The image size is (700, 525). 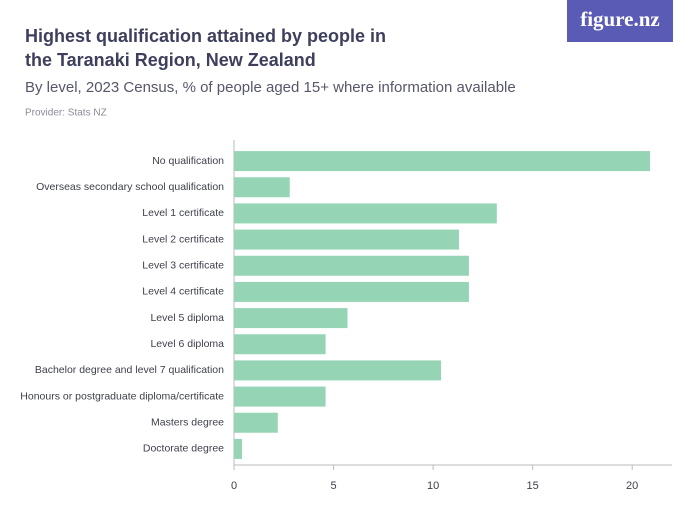 What do you see at coordinates (187, 344) in the screenshot?
I see `y-tick-label: Level 6 diploma` at bounding box center [187, 344].